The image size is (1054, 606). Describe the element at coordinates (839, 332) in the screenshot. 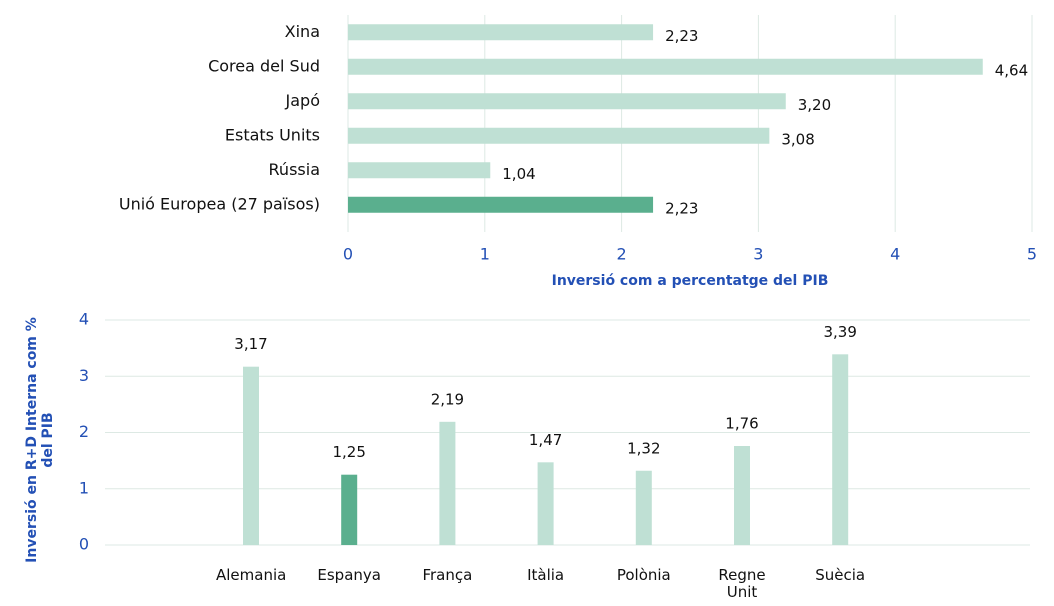

I see `data-label: 3,39` at that location.